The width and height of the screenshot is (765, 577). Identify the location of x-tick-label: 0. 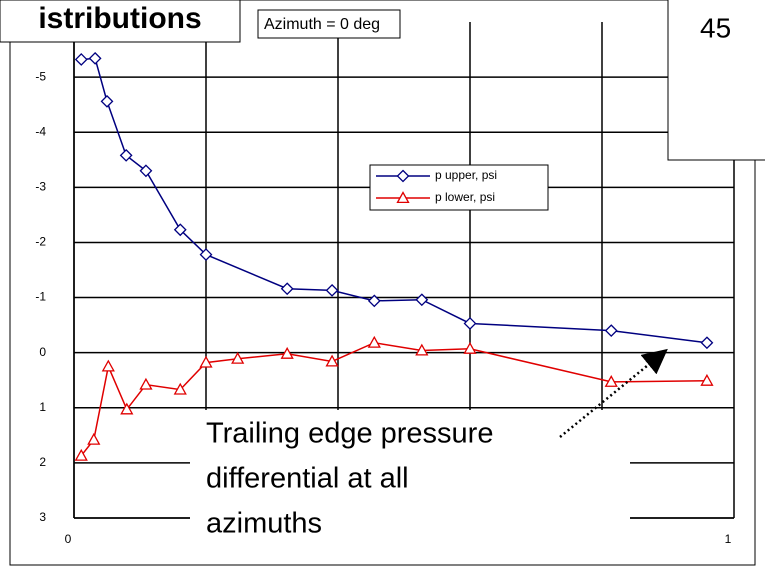
(68, 539).